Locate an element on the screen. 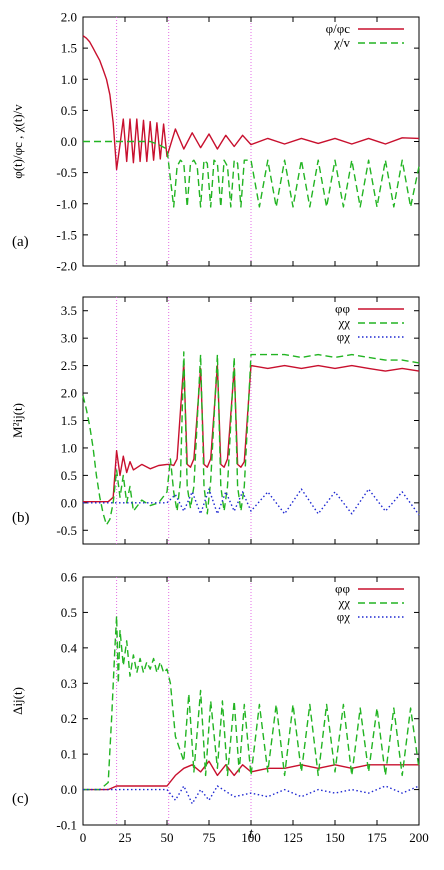  y-tick-label: 0.3 is located at coordinates (69, 683).